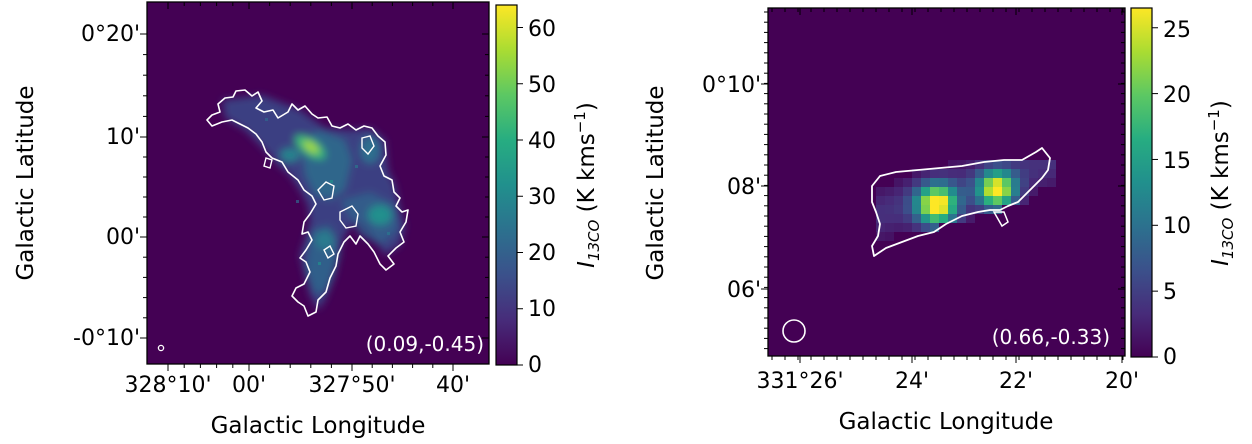 The width and height of the screenshot is (1252, 444). What do you see at coordinates (1221, 183) in the screenshot?
I see `right-colorbar-label: I13CO (K kms−1)` at bounding box center [1221, 183].